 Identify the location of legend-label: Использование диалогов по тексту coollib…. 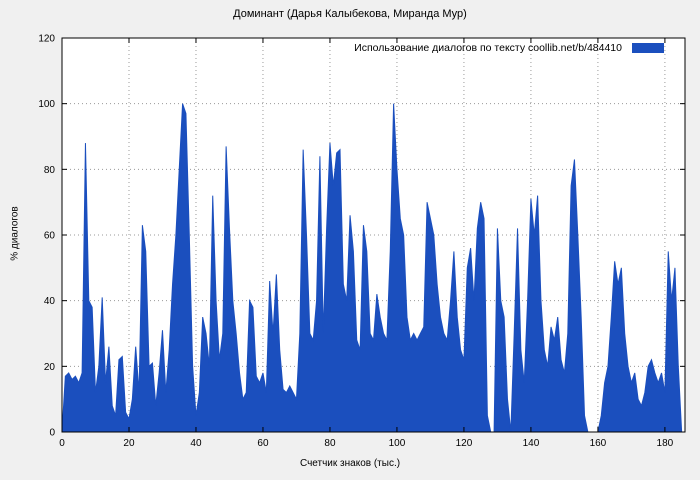
(488, 48).